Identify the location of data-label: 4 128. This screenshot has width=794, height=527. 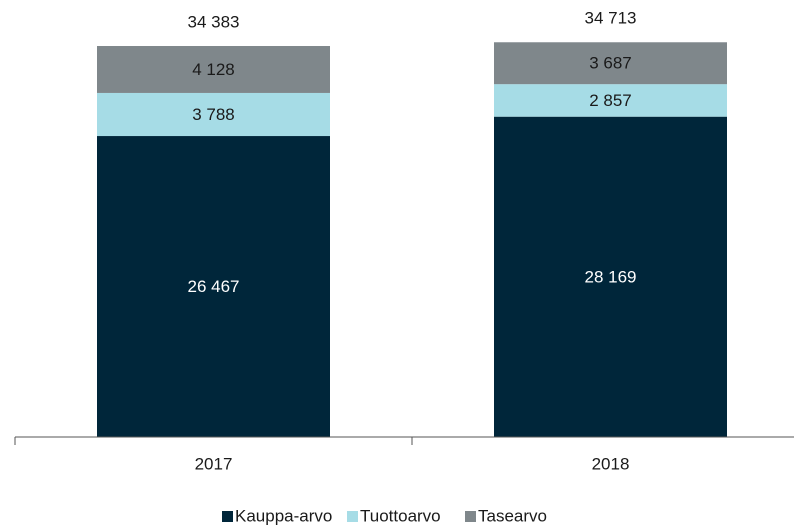
(213, 69).